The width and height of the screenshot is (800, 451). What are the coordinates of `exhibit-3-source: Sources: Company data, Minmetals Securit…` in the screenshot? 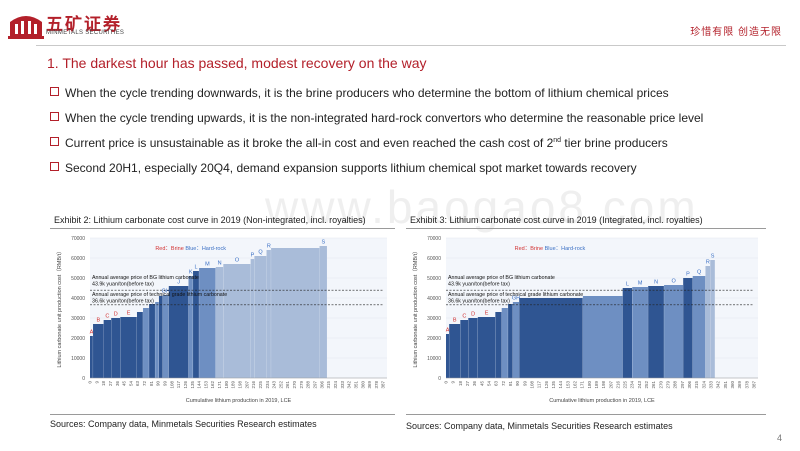 It's located at (539, 426).